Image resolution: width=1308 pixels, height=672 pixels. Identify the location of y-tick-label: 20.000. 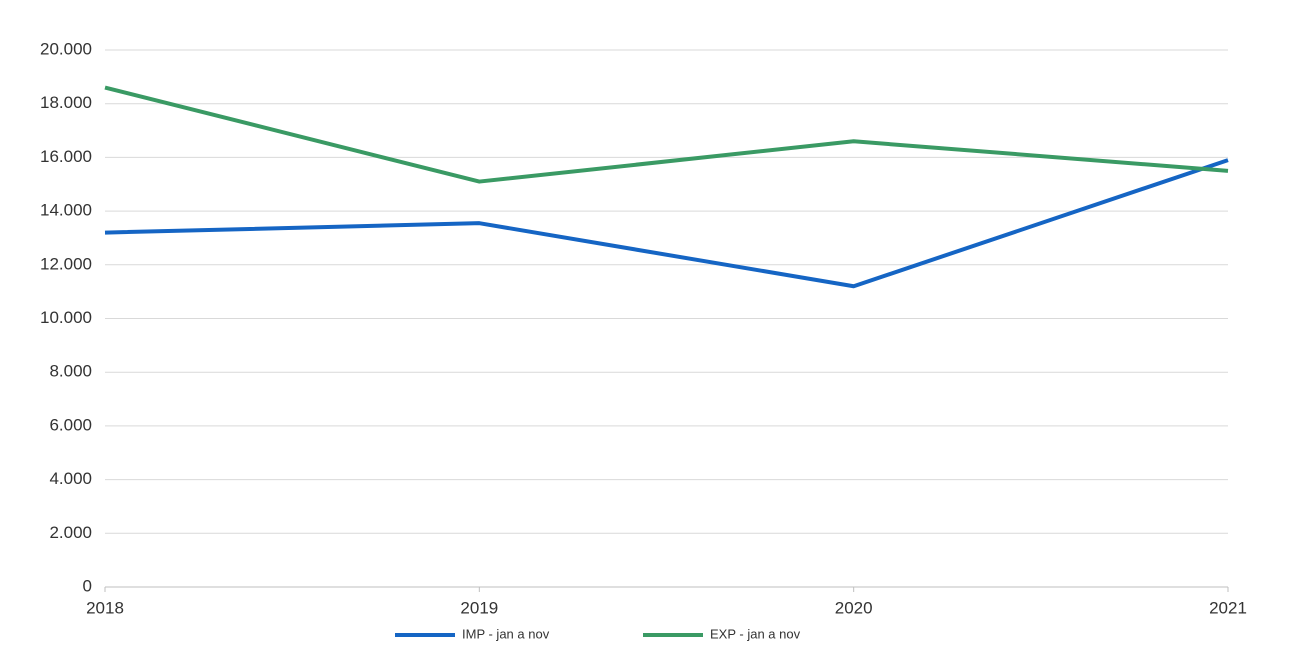
(66, 48).